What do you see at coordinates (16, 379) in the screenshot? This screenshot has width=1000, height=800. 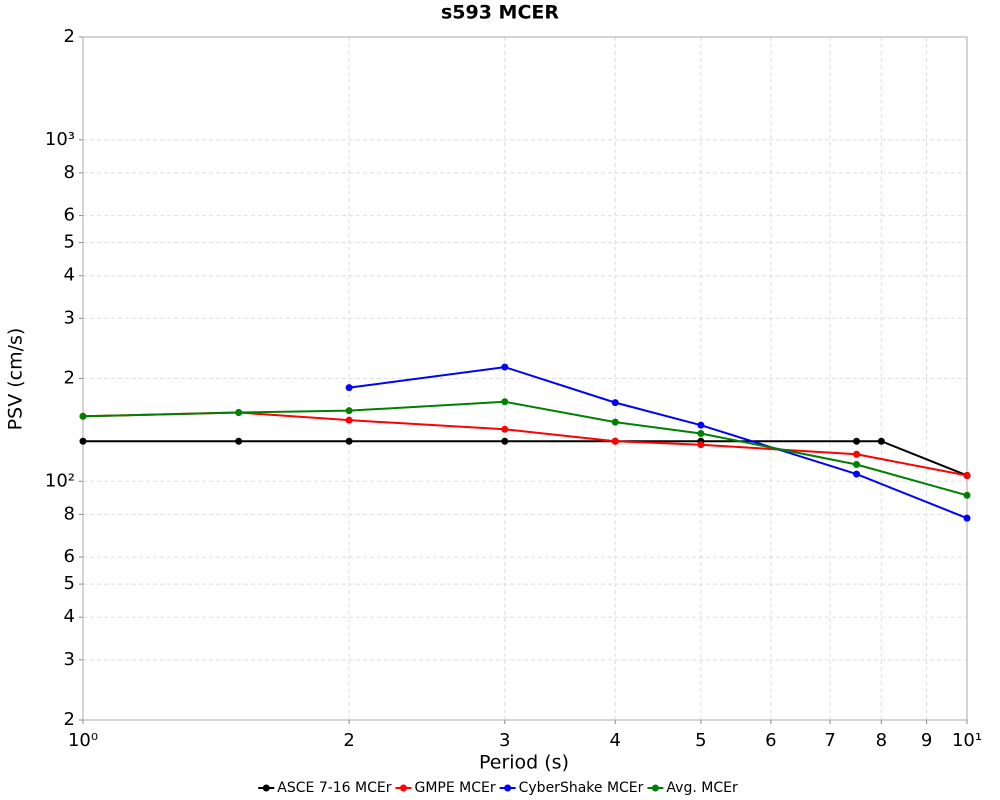 I see `y-axis-label: PSV (cm/s)` at bounding box center [16, 379].